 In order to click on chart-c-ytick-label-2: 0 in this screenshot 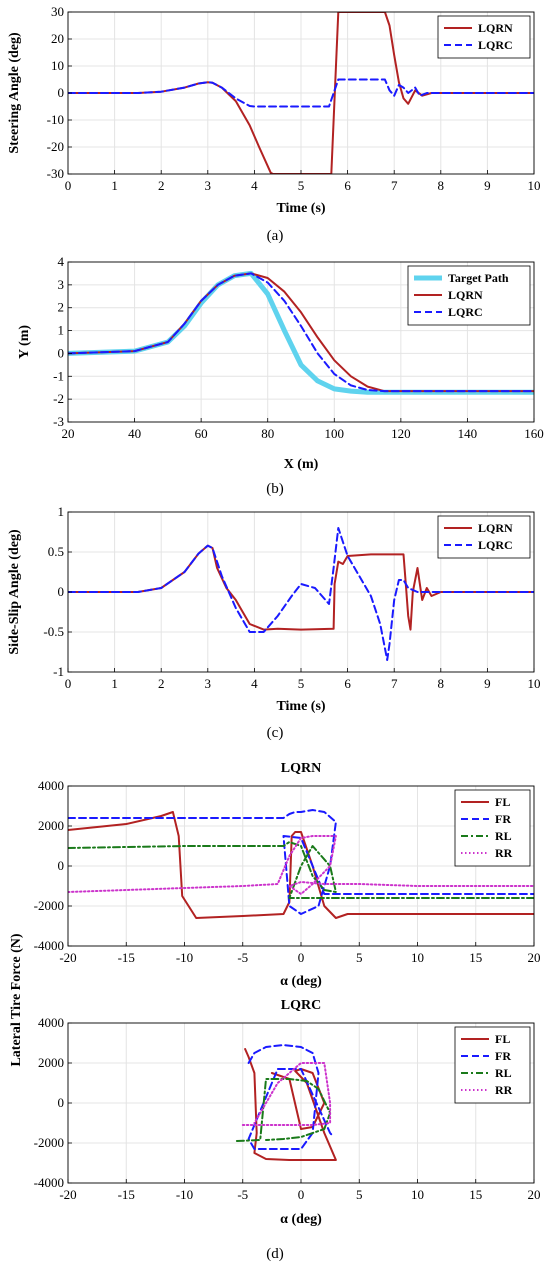, I will do `click(61, 591)`.